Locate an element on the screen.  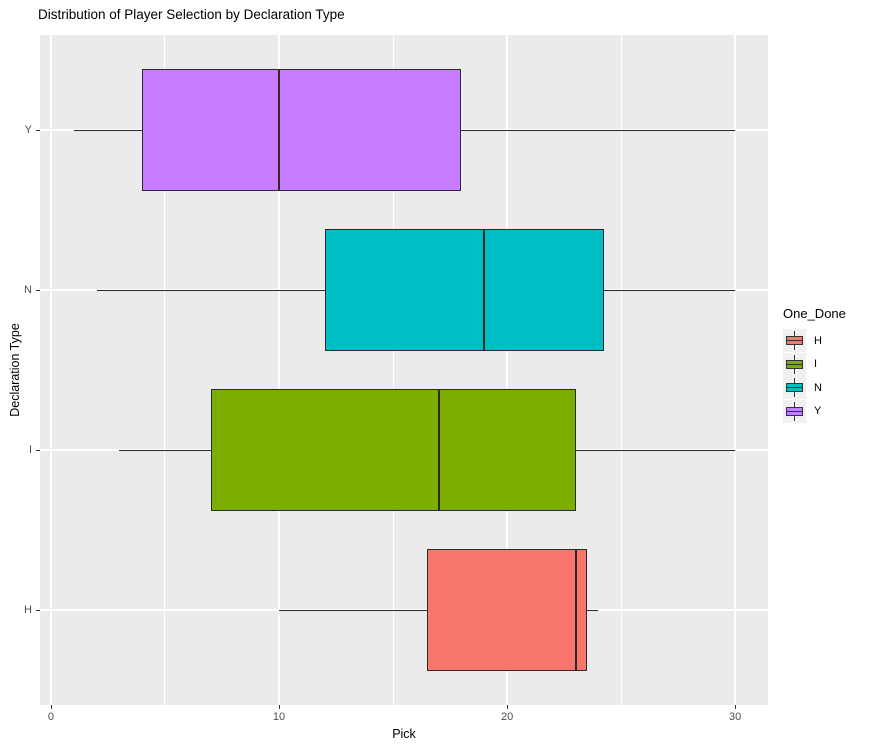
boxplot-box-H is located at coordinates (507, 610).